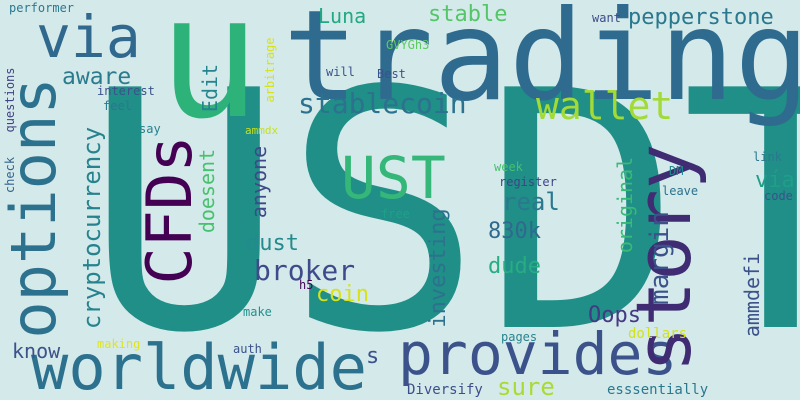  I want to click on word-will: will, so click(340, 72).